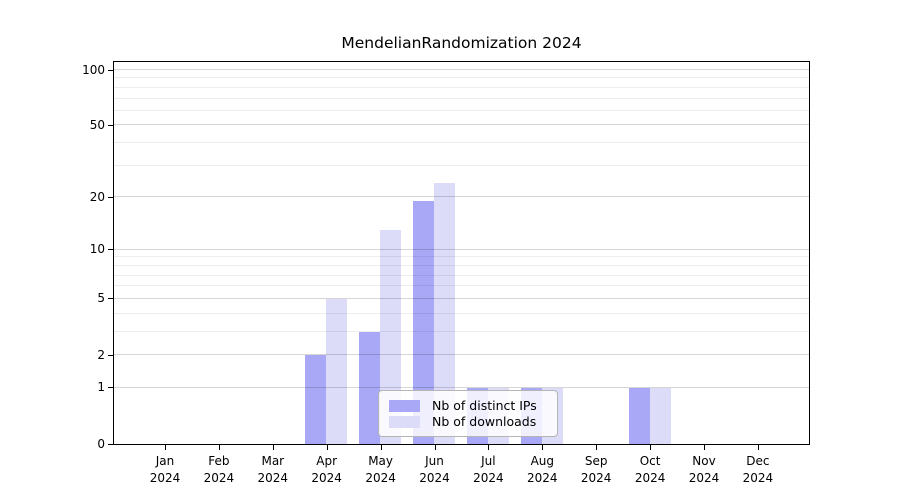 Image resolution: width=900 pixels, height=500 pixels. What do you see at coordinates (273, 461) in the screenshot?
I see `x-tick-label-month: Mar` at bounding box center [273, 461].